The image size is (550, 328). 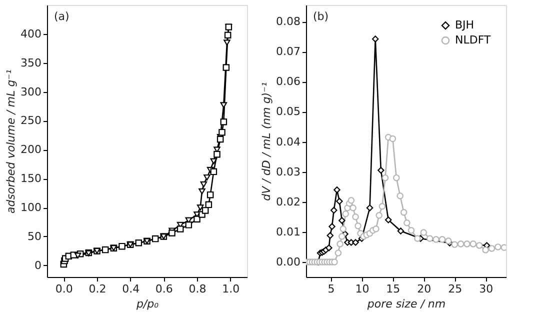 What do you see at coordinates (362, 289) in the screenshot?
I see `x-tick-label: 10` at bounding box center [362, 289].